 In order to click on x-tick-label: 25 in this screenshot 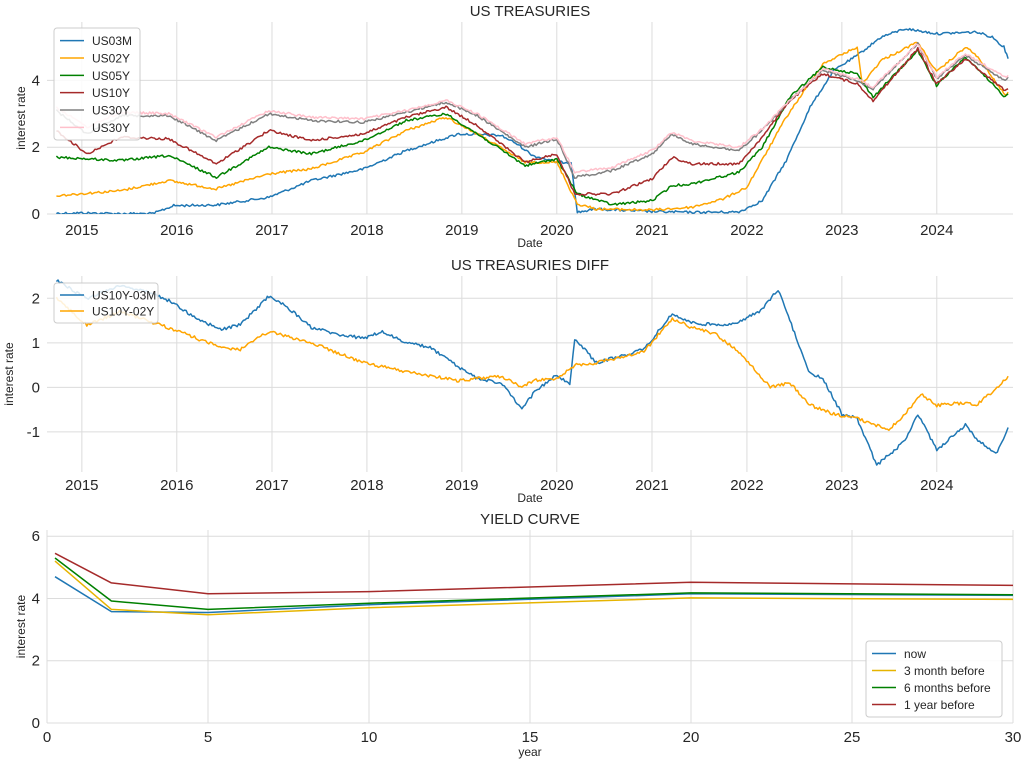, I will do `click(852, 737)`.